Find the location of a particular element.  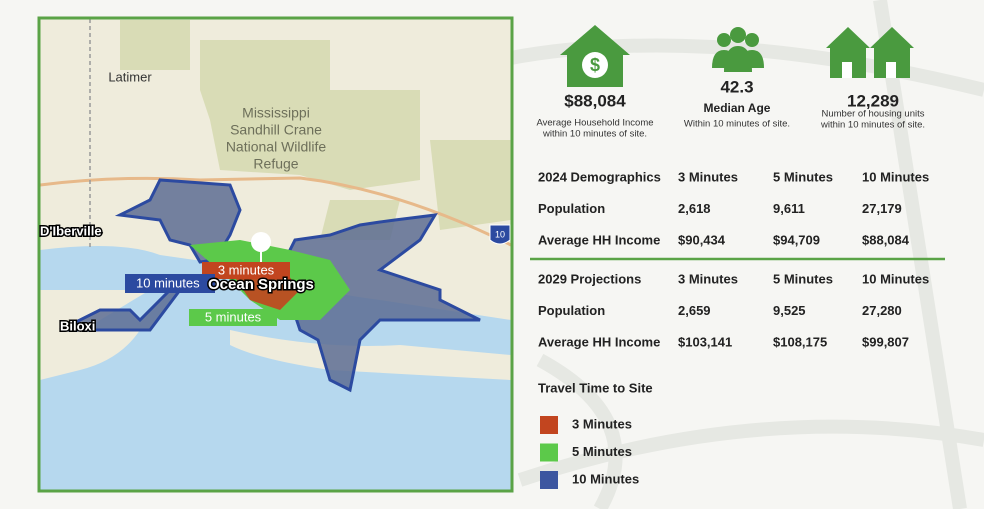

stat-value: 42.3 is located at coordinates (736, 86).